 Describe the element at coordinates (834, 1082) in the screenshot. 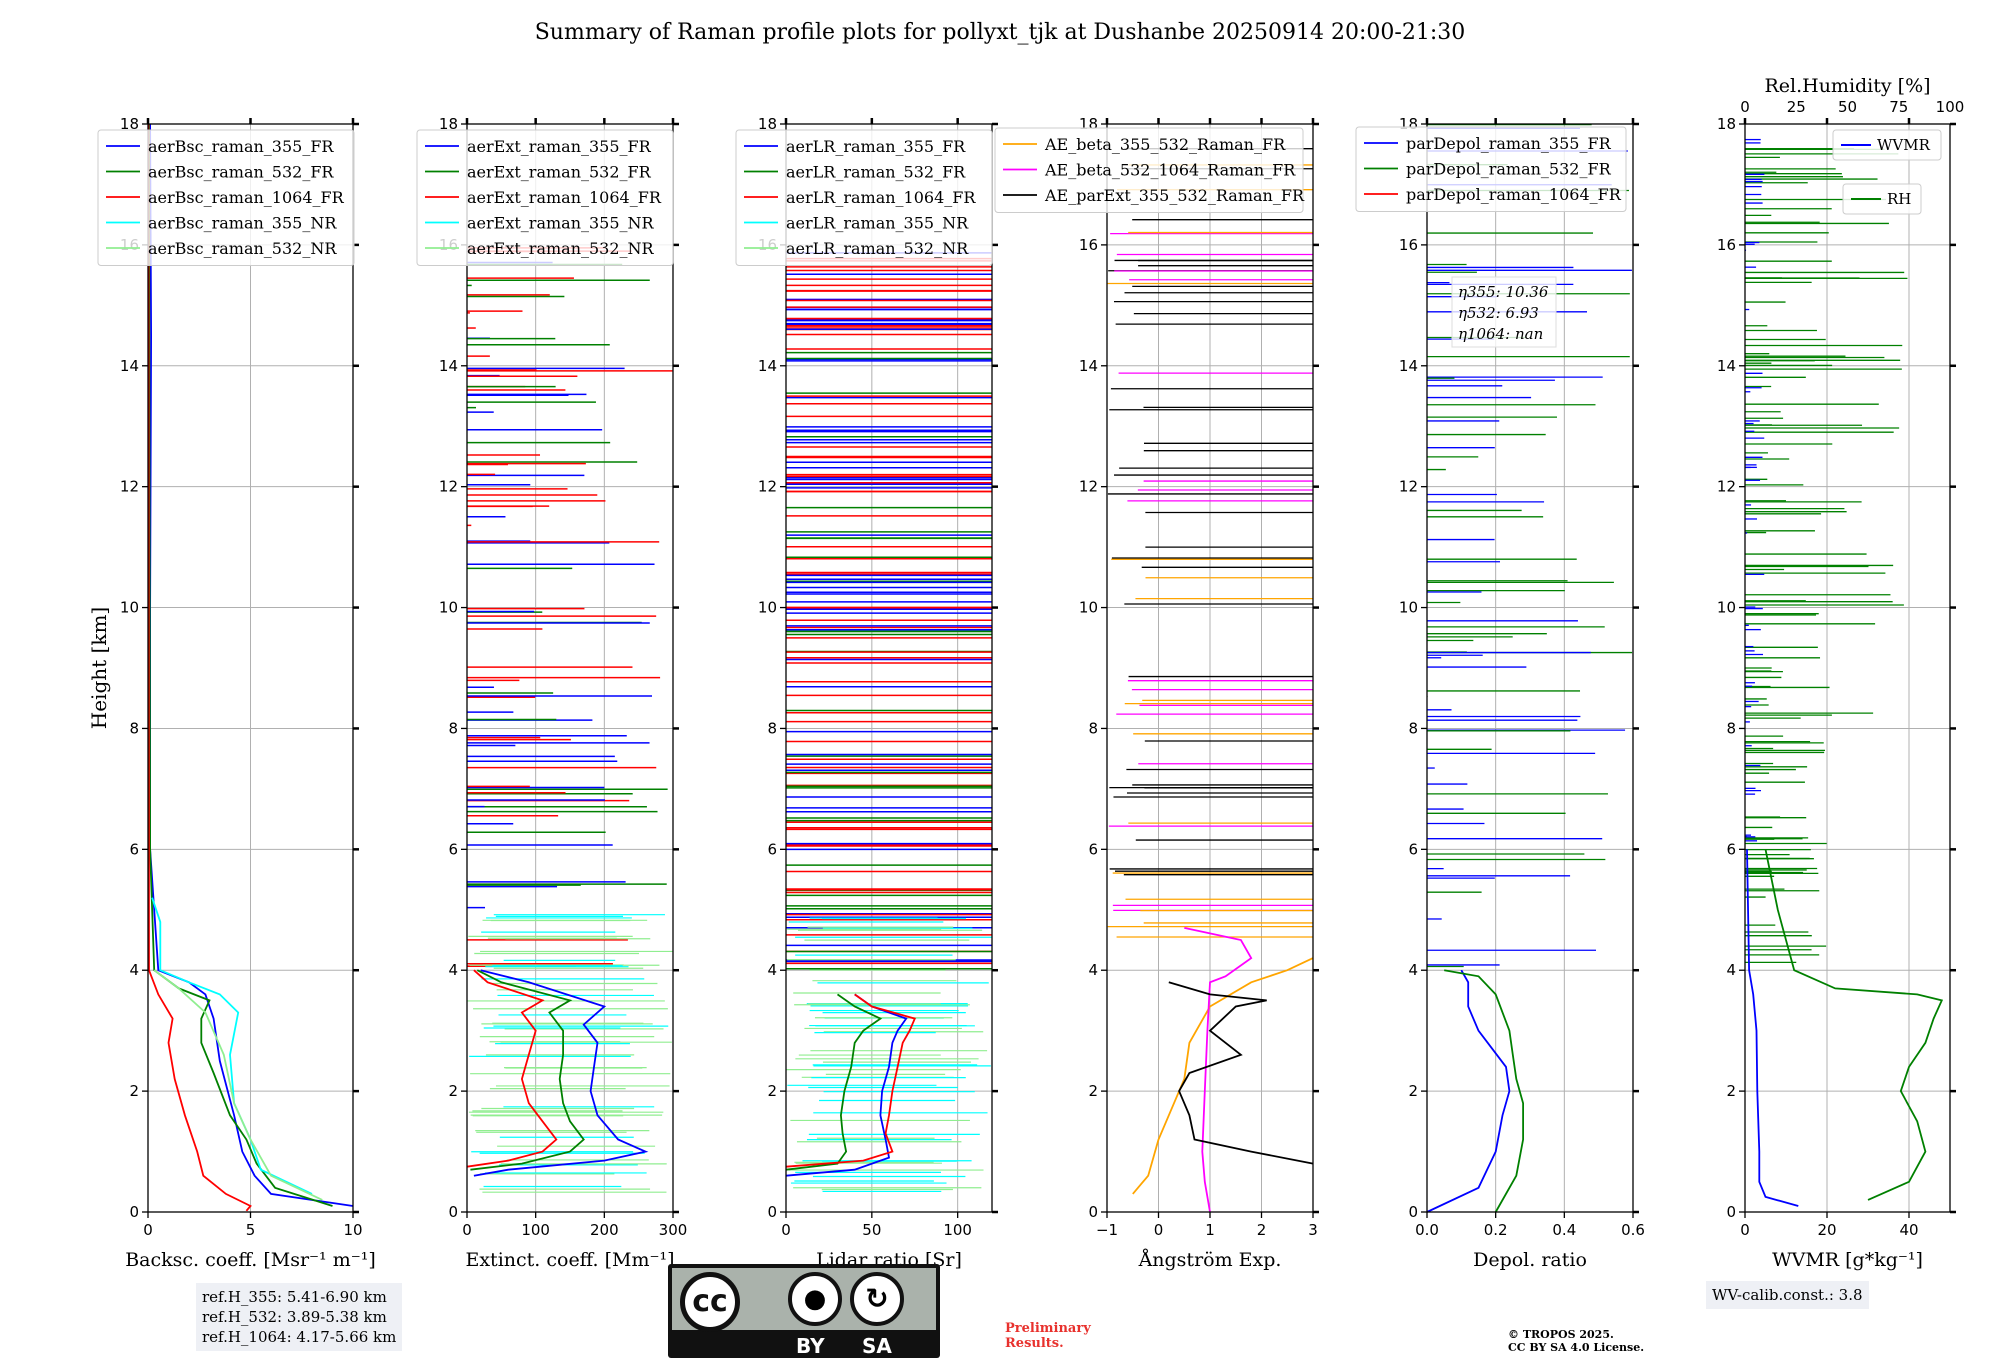

I see `series-aerLR_raman_532_FR` at that location.